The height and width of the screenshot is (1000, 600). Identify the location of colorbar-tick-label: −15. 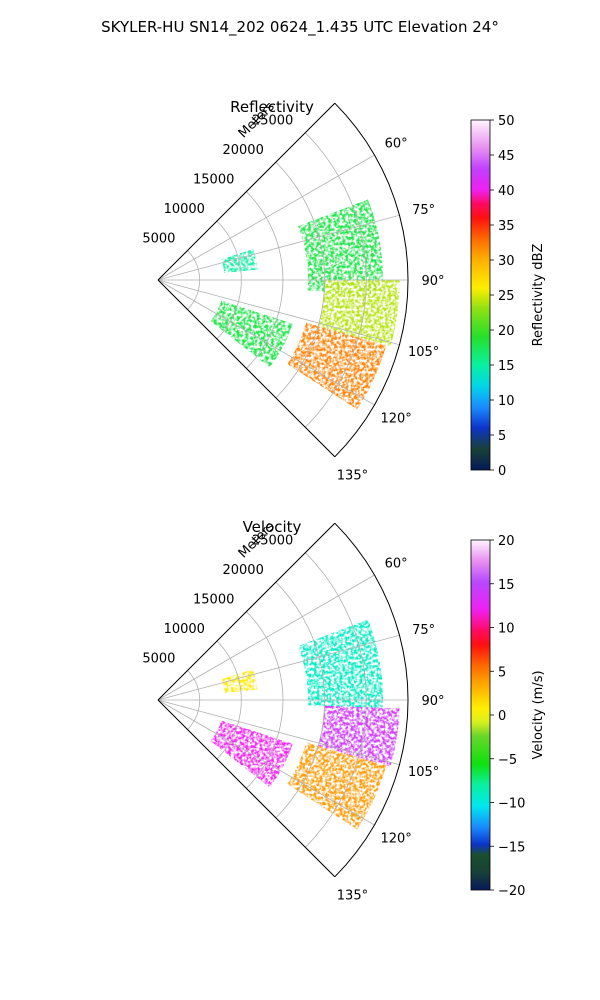
(511, 847).